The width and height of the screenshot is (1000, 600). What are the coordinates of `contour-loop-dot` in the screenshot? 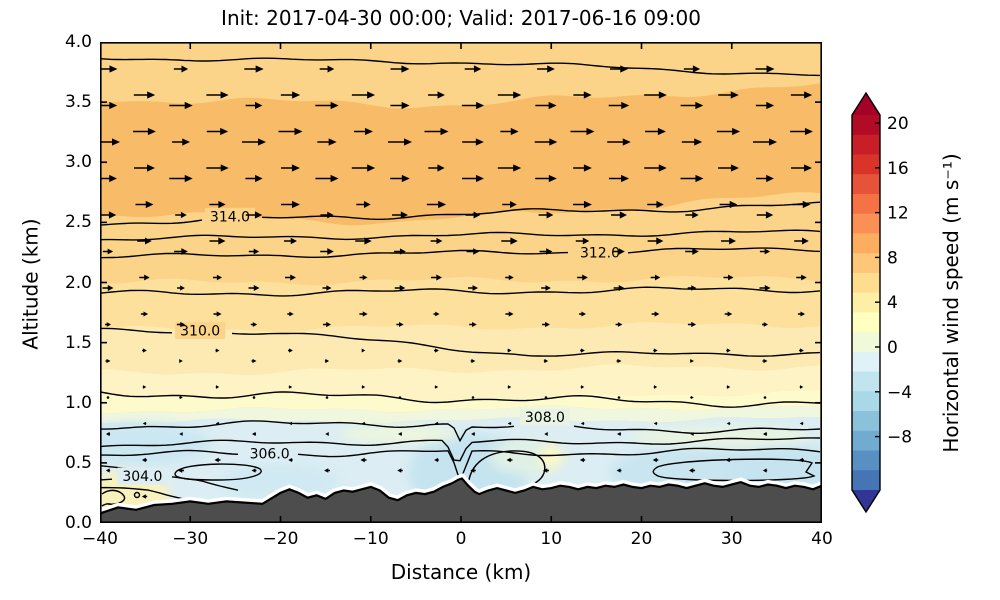 It's located at (137, 495).